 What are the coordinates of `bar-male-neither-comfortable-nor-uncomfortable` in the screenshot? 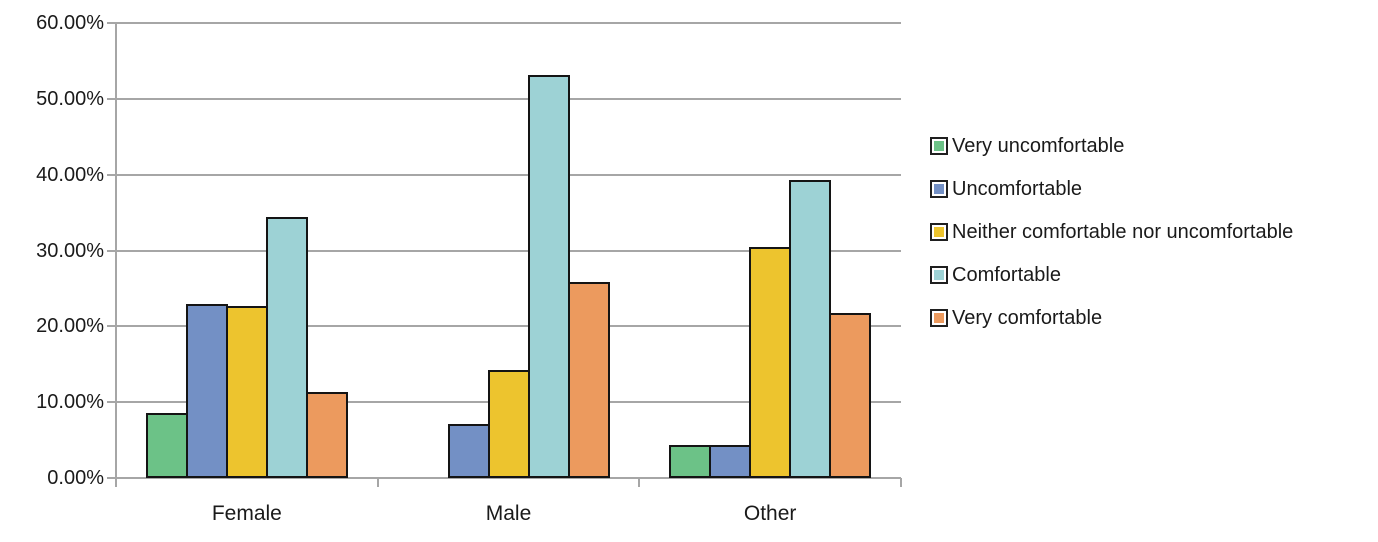 It's located at (508, 423).